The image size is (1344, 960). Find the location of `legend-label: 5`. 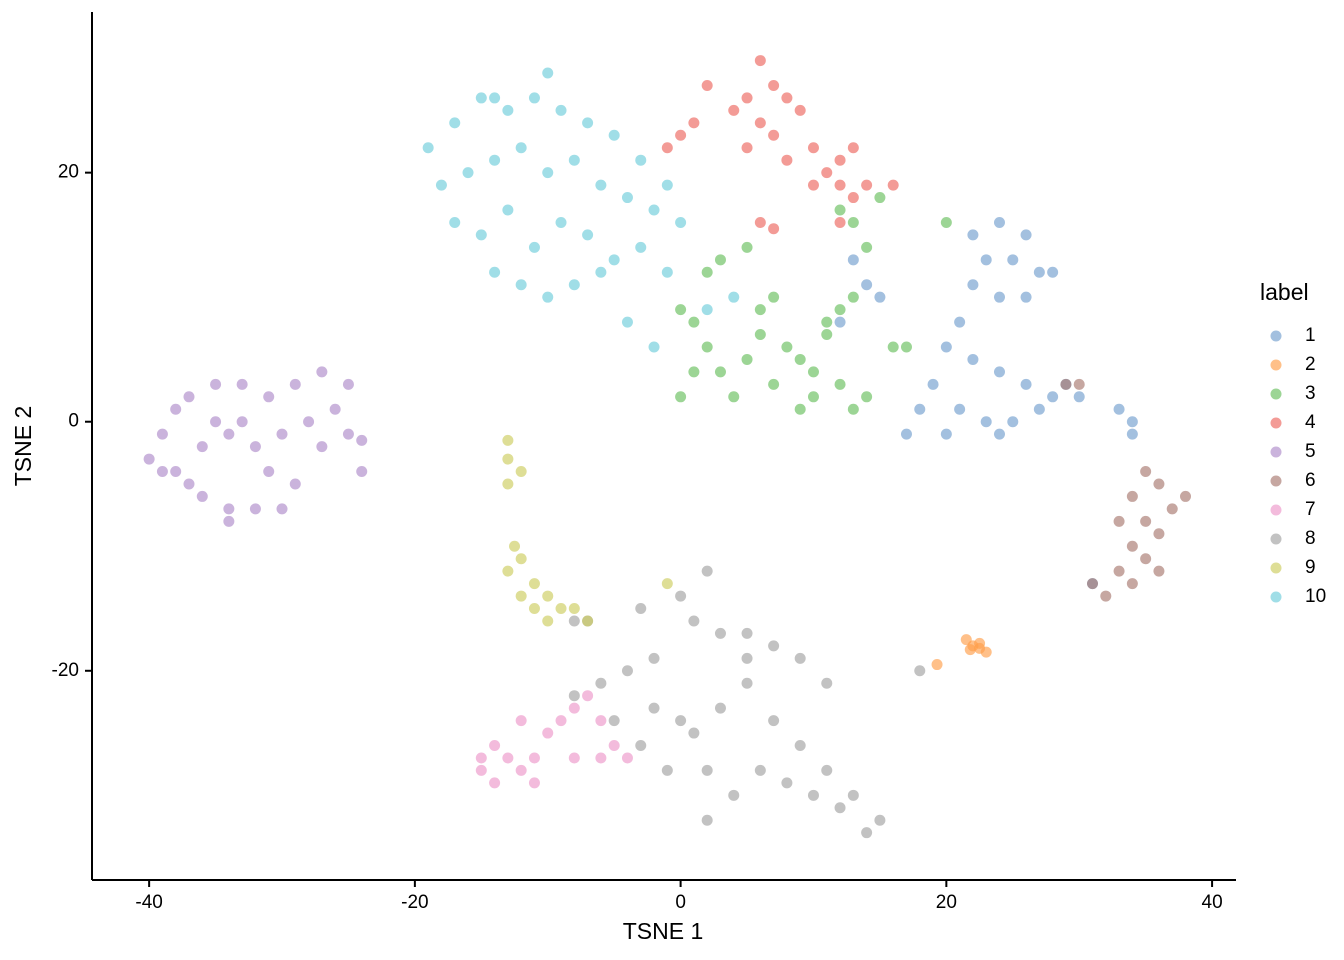

legend-label: 5 is located at coordinates (1310, 451).